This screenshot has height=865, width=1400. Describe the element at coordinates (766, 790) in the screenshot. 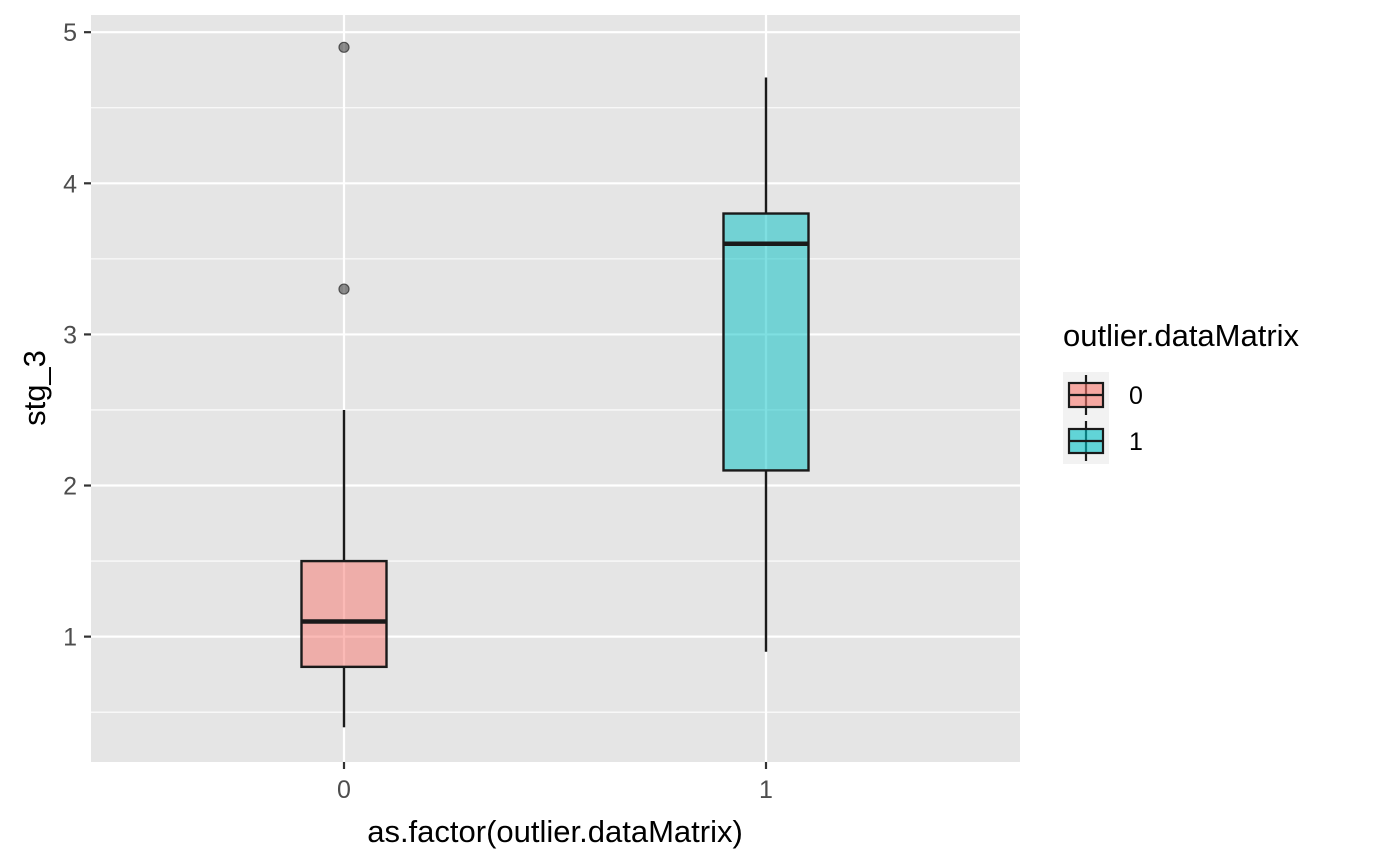

I see `x-tick-label-1: 1` at that location.